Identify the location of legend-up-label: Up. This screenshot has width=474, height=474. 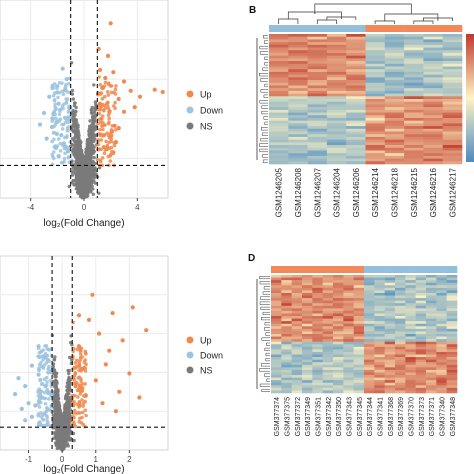
(206, 341).